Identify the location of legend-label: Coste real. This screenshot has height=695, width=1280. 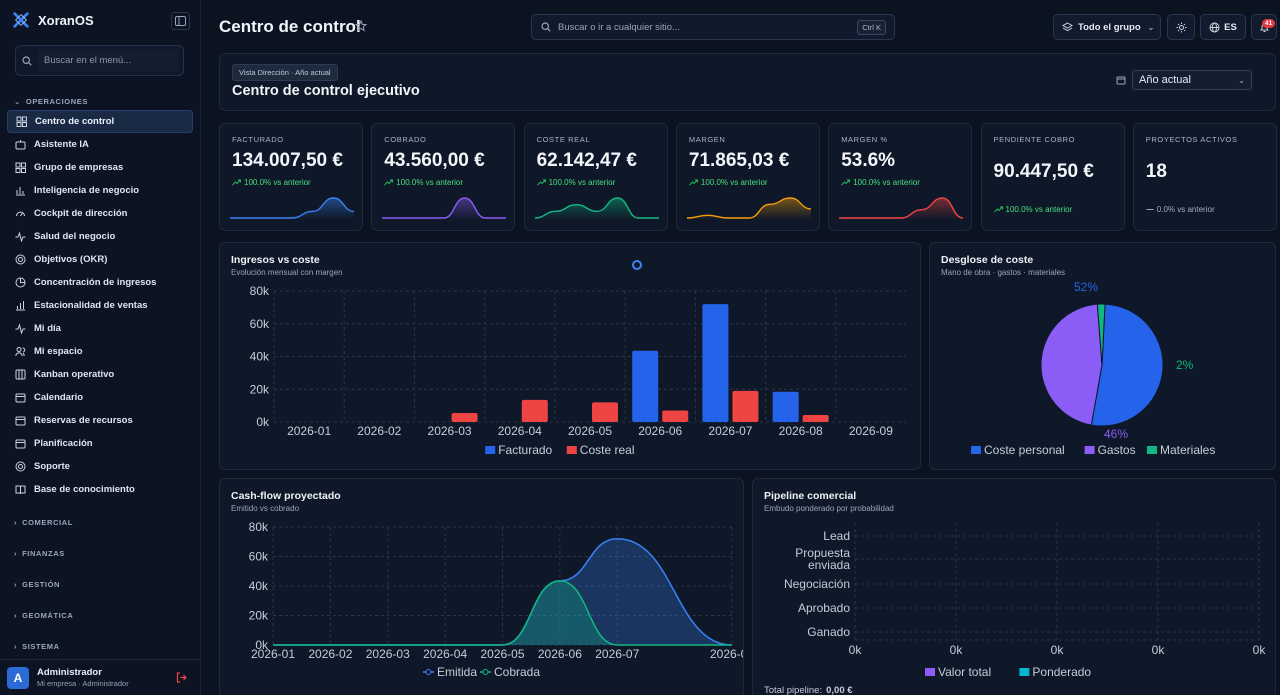
(607, 450).